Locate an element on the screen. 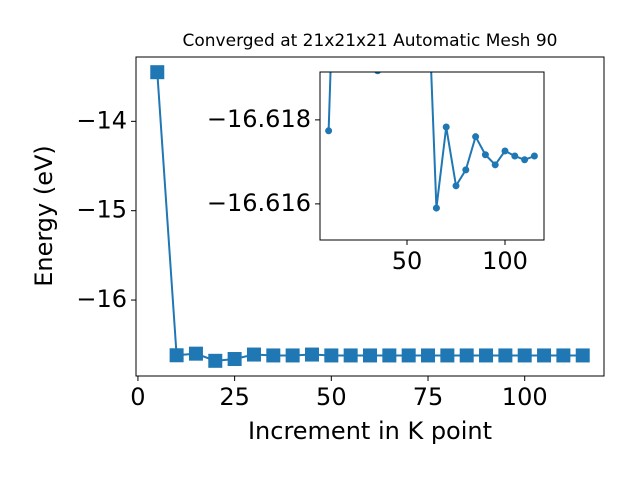 Image resolution: width=640 pixels, height=484 pixels. y-tick-label: −16 is located at coordinates (101, 299).